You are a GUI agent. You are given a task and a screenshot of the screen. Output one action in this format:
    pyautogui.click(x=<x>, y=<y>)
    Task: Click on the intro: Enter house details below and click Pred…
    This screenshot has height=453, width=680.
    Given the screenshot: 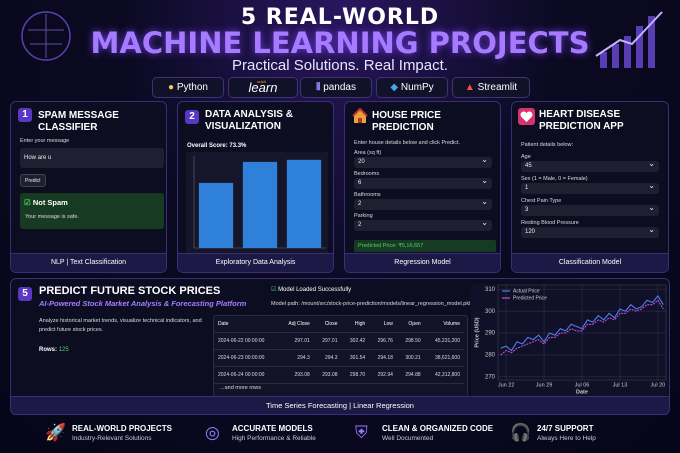 What is the action you would take?
    pyautogui.click(x=407, y=143)
    